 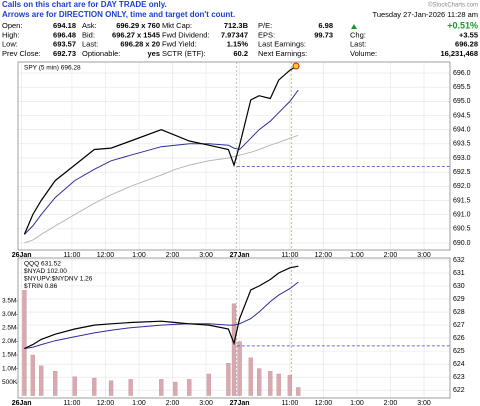 I want to click on quote-label: High:, so click(x=11, y=34).